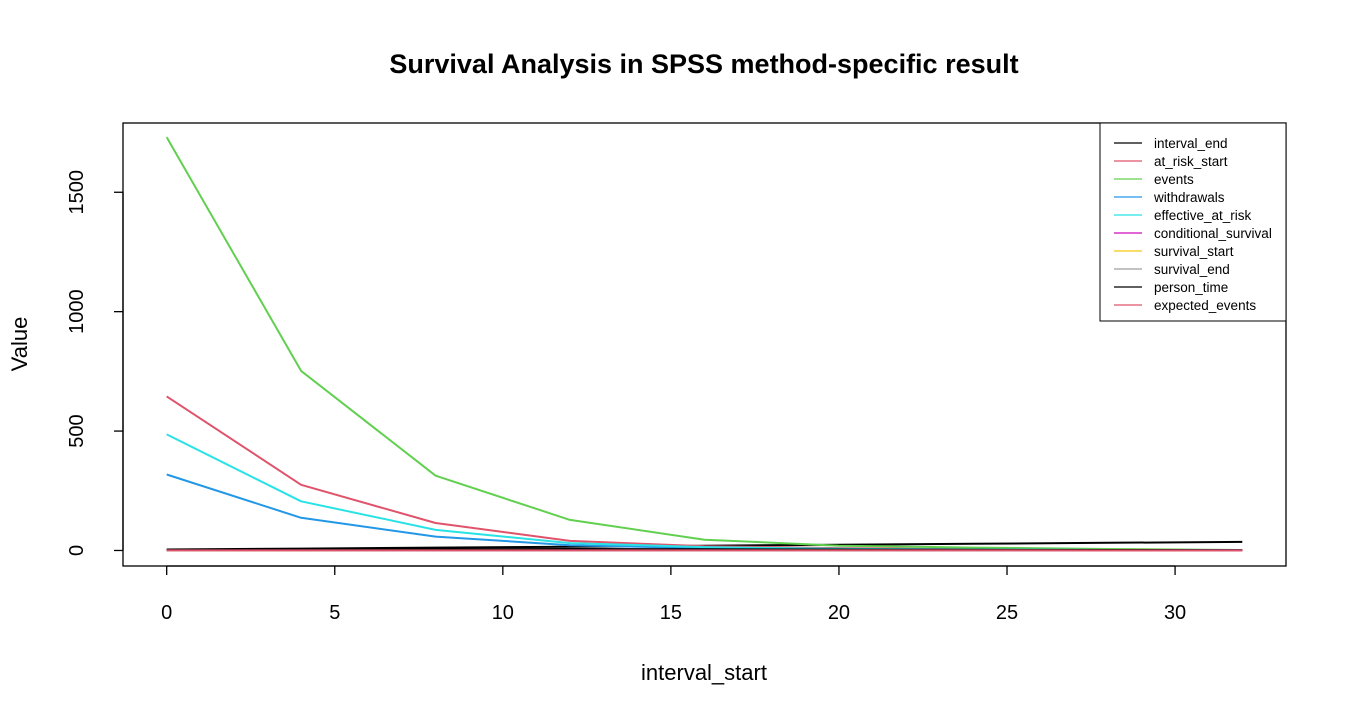 This screenshot has height=720, width=1350. Describe the element at coordinates (1194, 251) in the screenshot. I see `legend-label-survival_start: survival_start` at that location.